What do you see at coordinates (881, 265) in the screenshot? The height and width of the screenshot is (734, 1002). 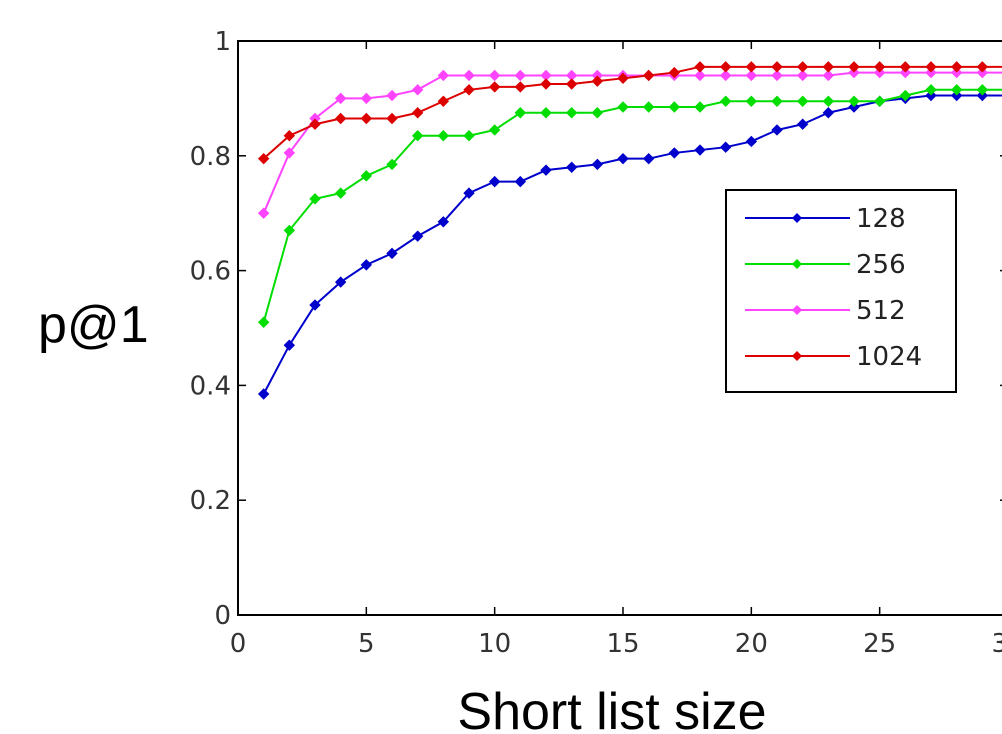 I see `legend-label: 256` at bounding box center [881, 265].